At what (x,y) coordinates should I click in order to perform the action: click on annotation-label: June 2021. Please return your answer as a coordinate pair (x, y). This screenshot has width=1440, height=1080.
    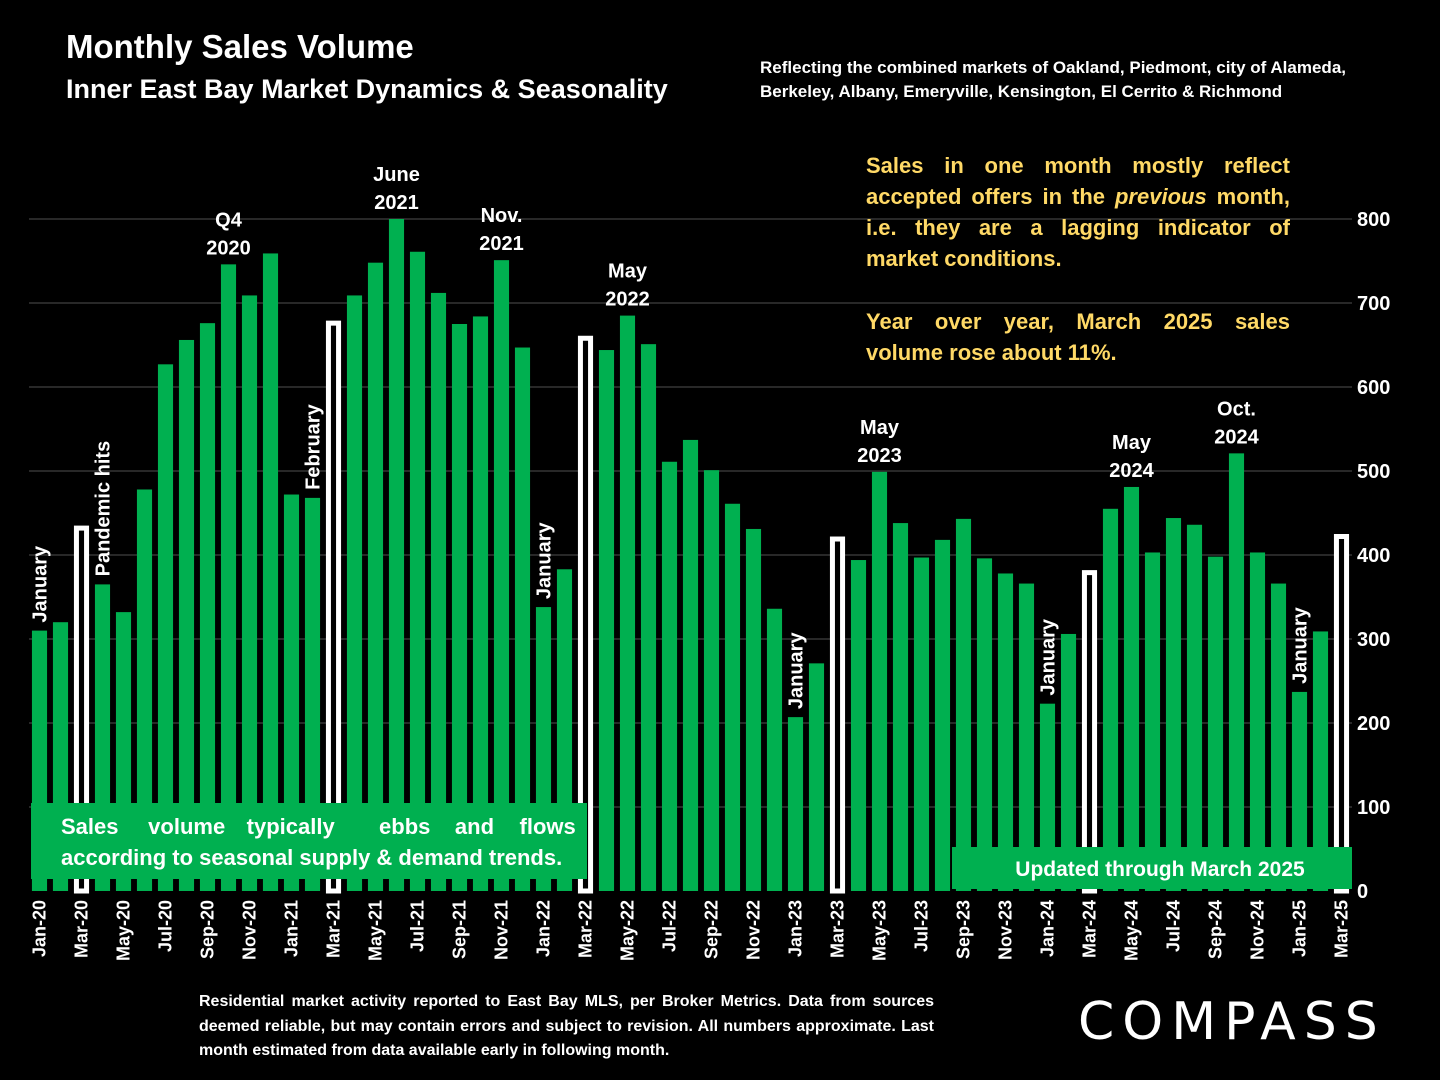
    Looking at the image, I should click on (396, 189).